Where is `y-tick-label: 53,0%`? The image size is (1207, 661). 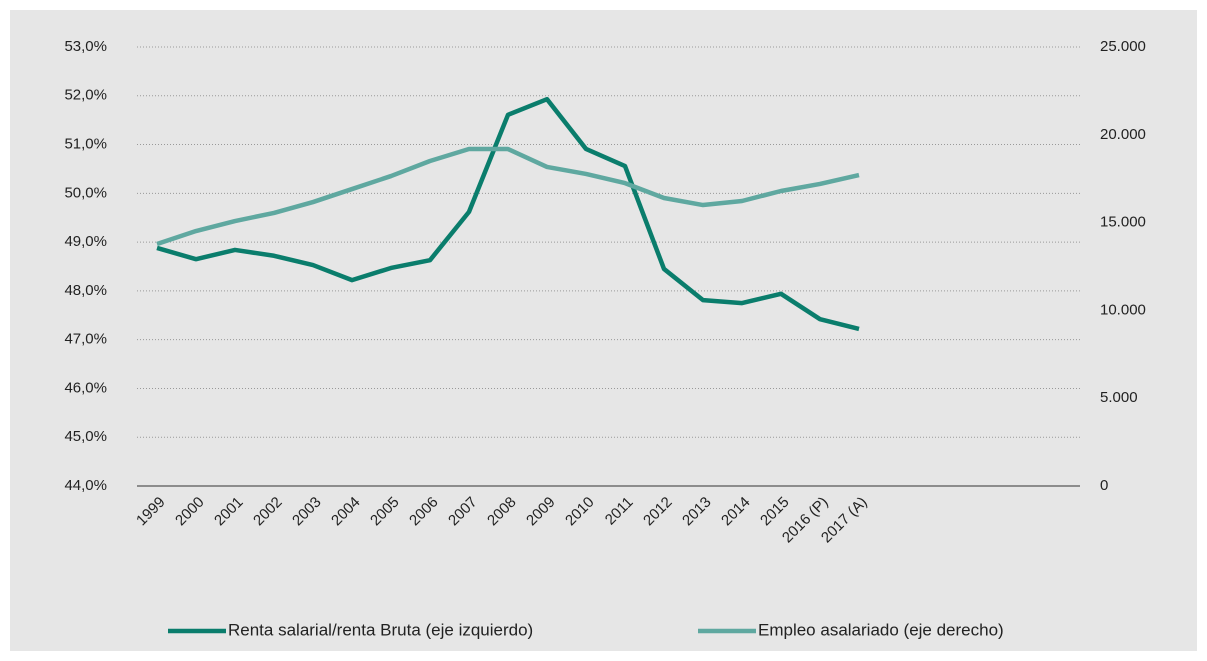 y-tick-label: 53,0% is located at coordinates (85, 46).